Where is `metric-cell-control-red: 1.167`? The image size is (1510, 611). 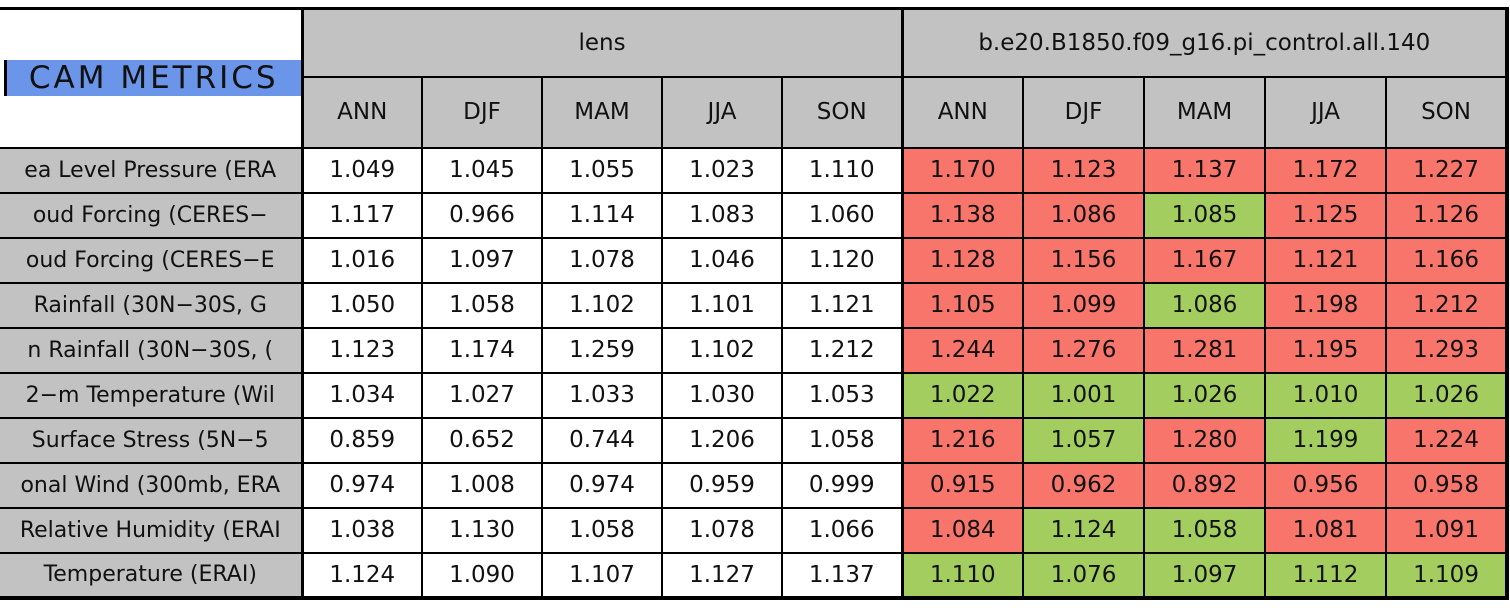 metric-cell-control-red: 1.167 is located at coordinates (1205, 260).